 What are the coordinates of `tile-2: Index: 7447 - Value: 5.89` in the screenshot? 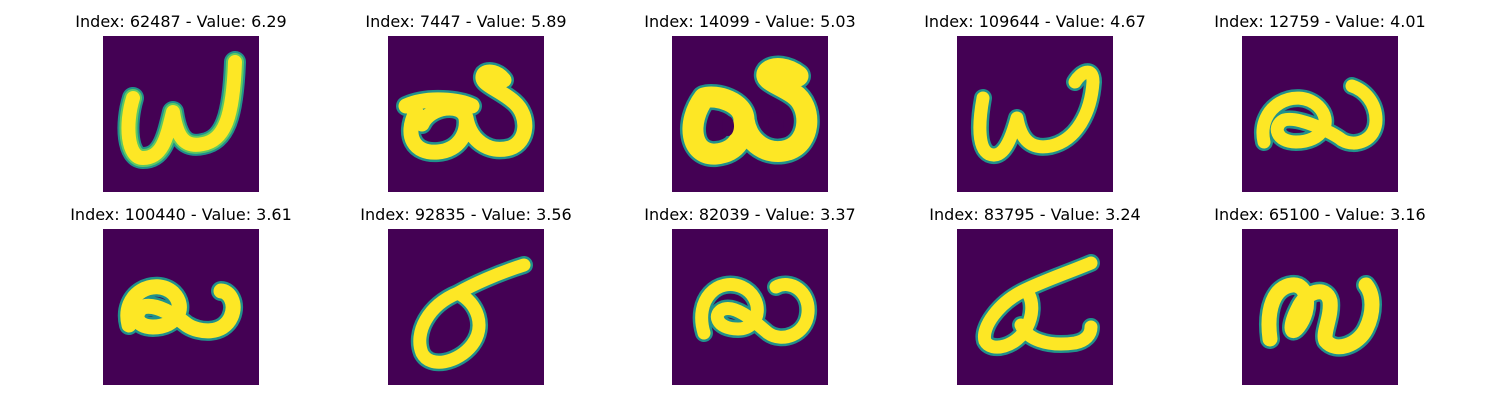 It's located at (466, 107).